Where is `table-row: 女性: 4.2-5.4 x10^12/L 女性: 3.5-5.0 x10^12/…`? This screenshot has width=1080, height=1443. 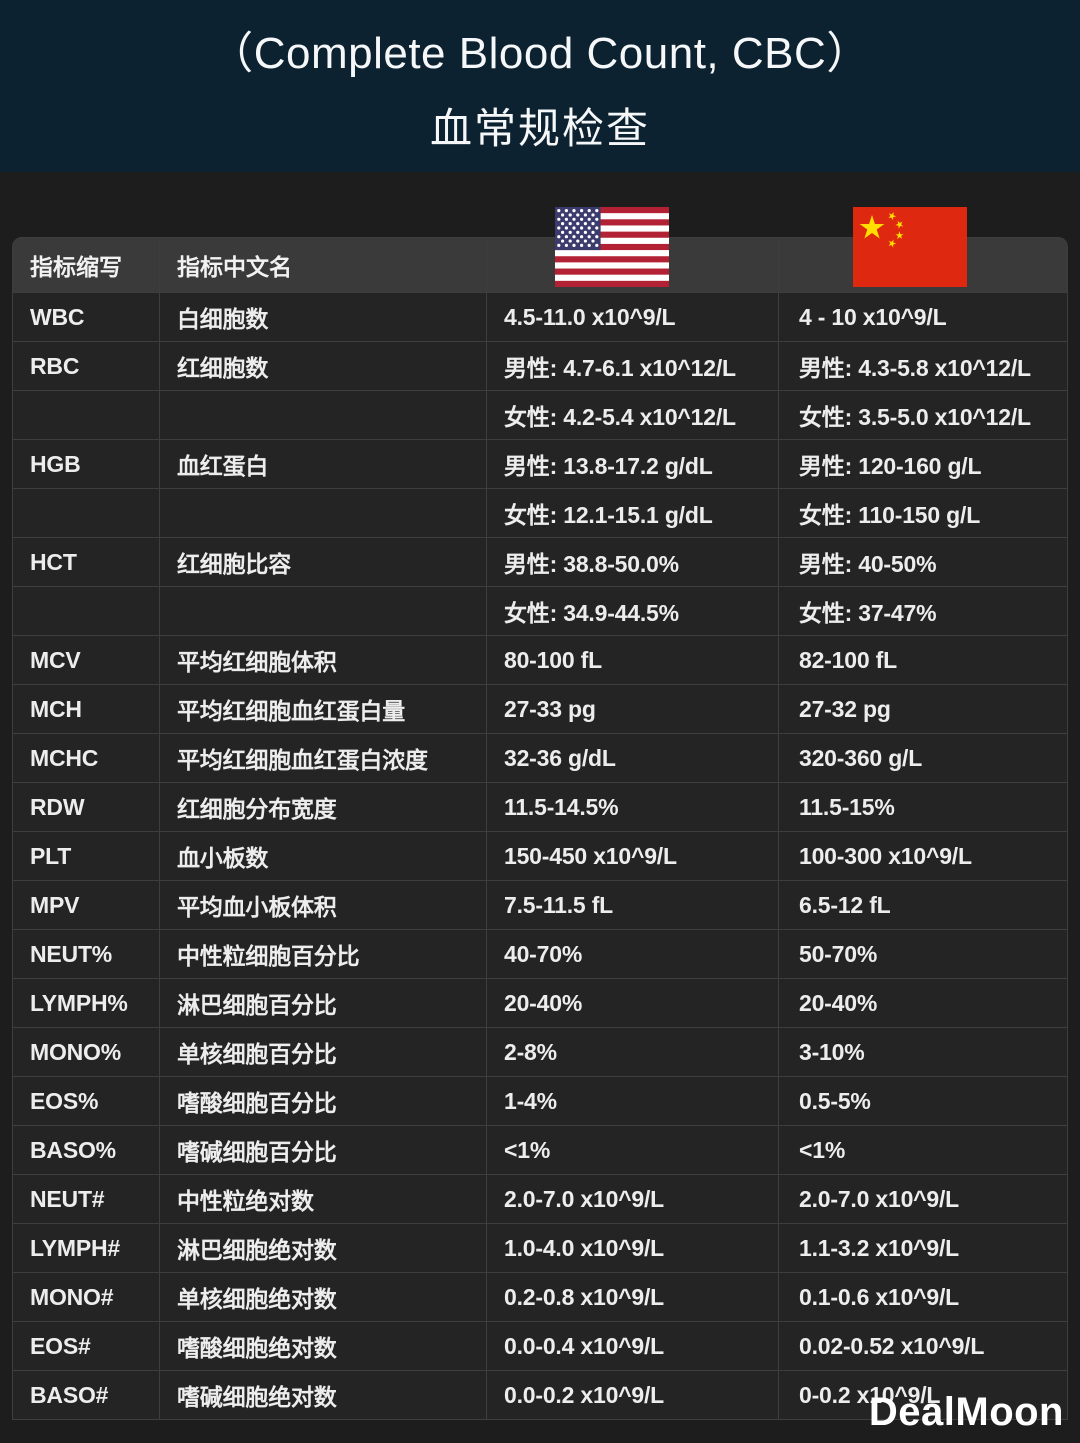 table-row: 女性: 4.2-5.4 x10^12/L 女性: 3.5-5.0 x10^12/… is located at coordinates (540, 415).